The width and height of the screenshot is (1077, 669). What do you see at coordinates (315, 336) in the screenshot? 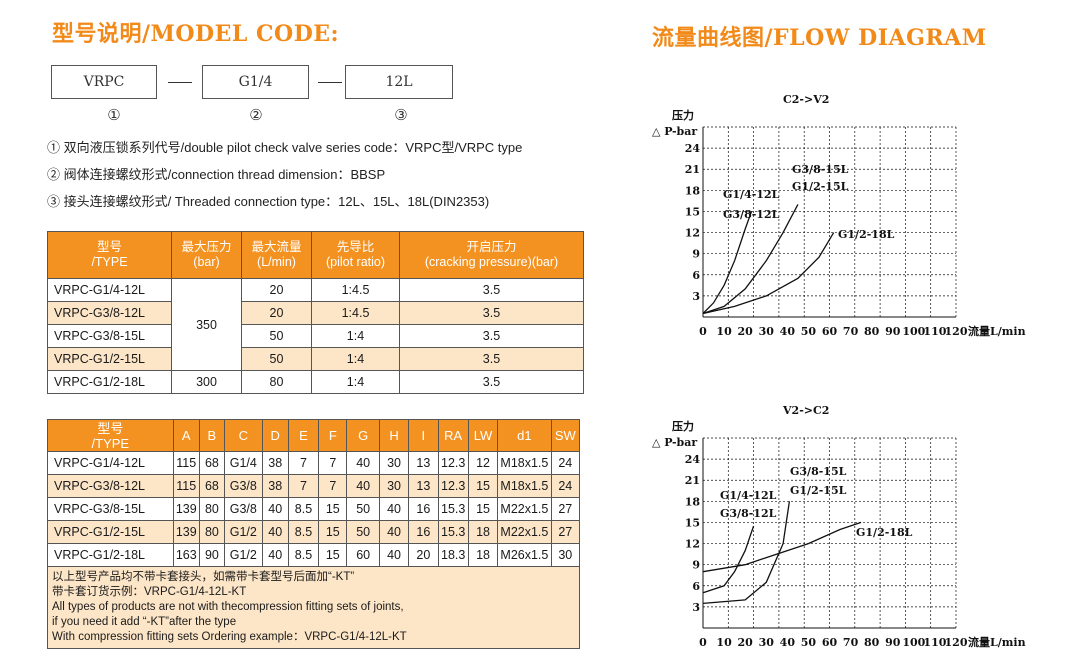
I see `table-row: VRPC-G3/8-15L 50 1:4 3.5` at bounding box center [315, 336].